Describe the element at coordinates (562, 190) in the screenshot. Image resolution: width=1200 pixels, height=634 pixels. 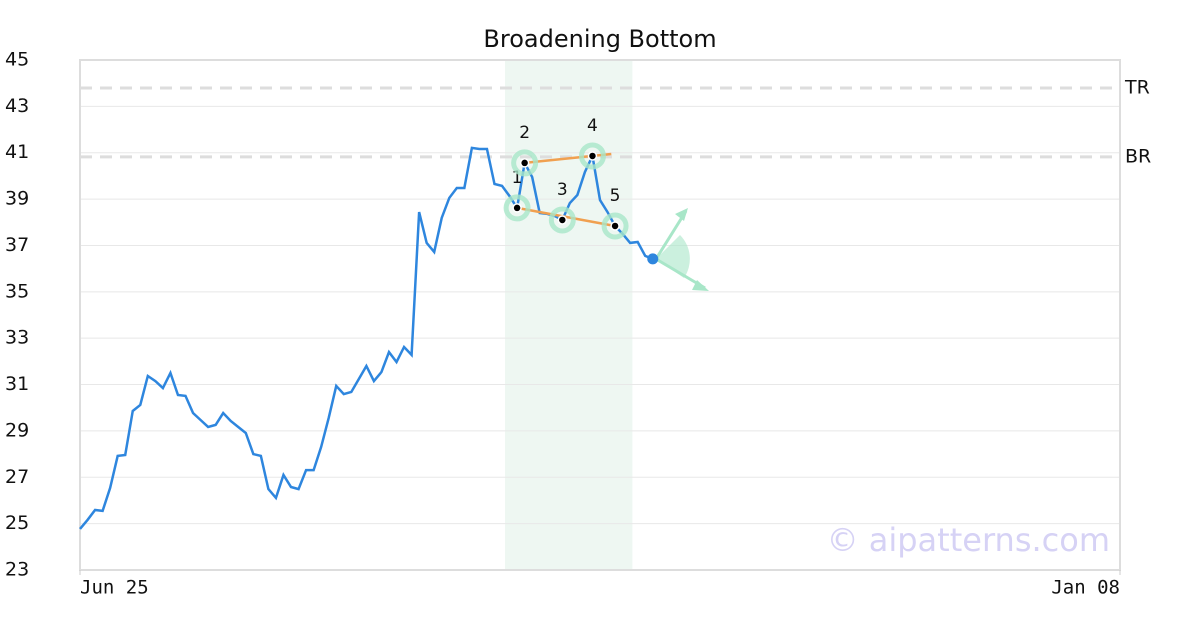
I see `pivot-label: 3` at that location.